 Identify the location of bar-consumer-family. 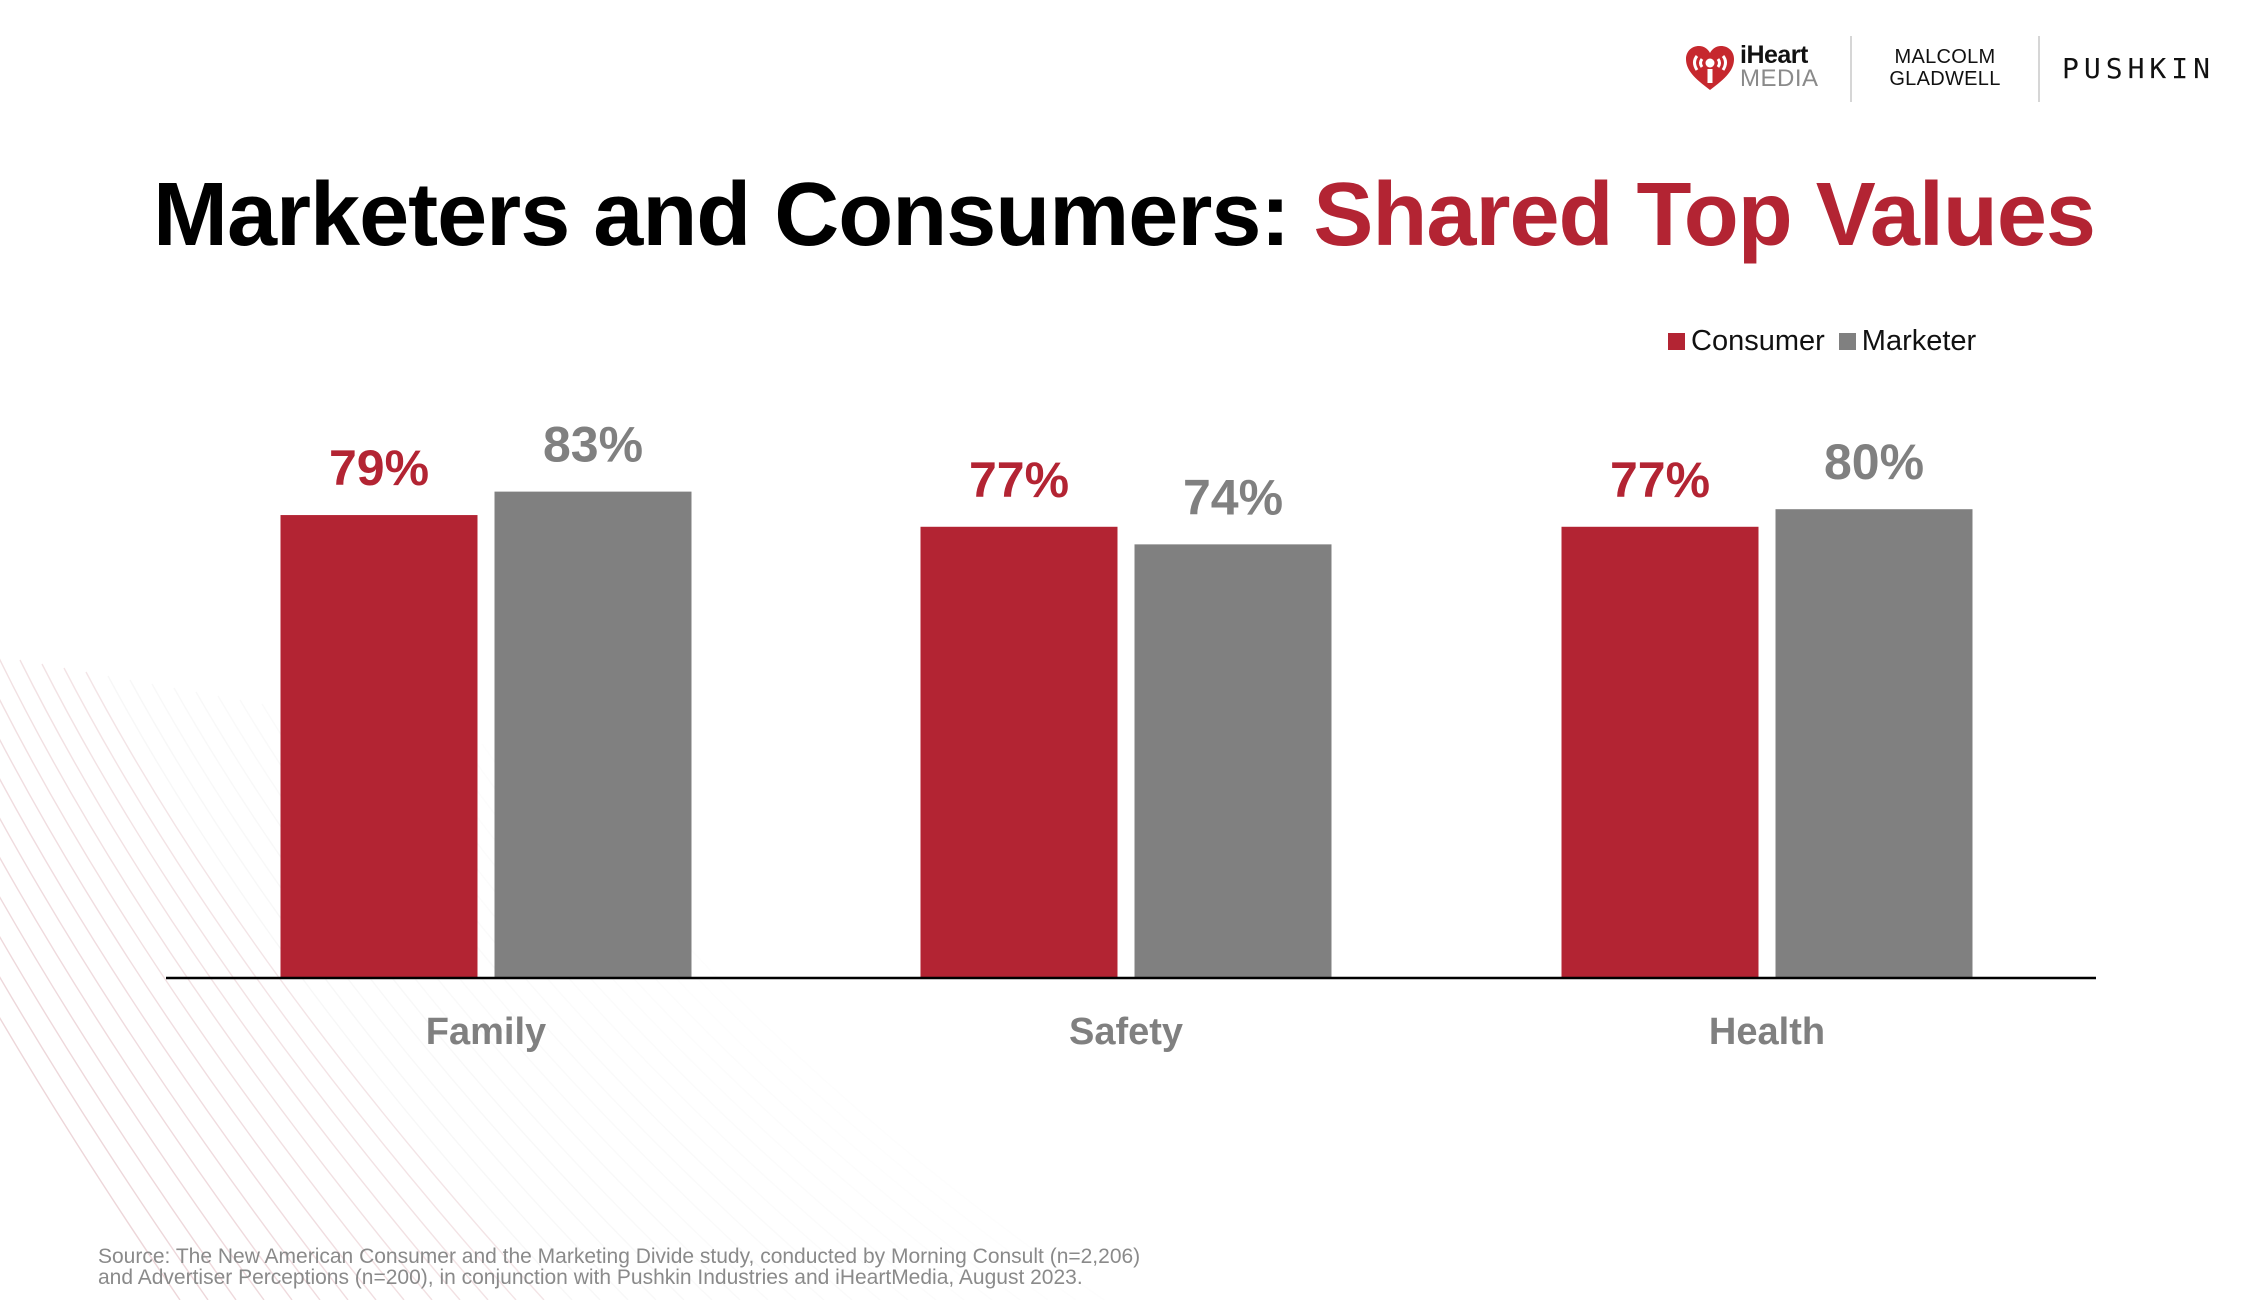
(379, 746).